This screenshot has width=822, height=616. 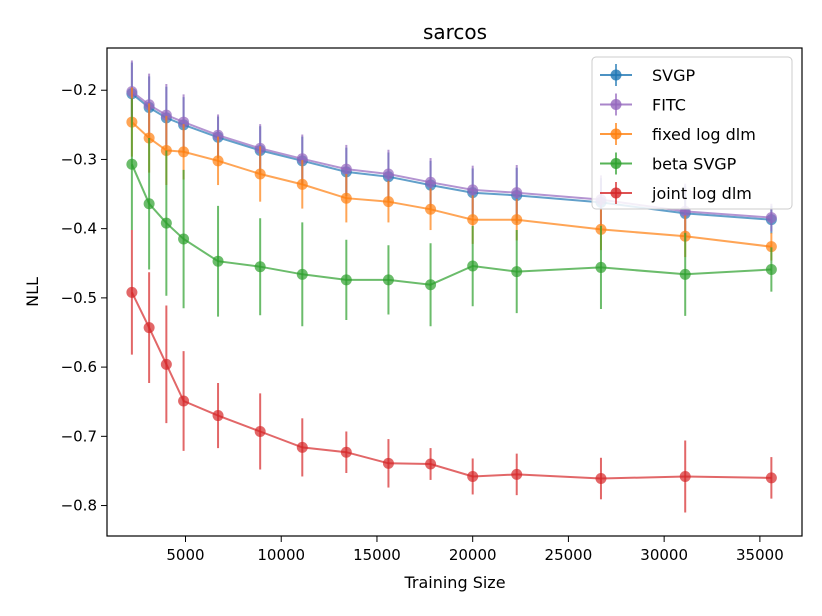 I want to click on legend-label: fixed log dlm, so click(x=704, y=134).